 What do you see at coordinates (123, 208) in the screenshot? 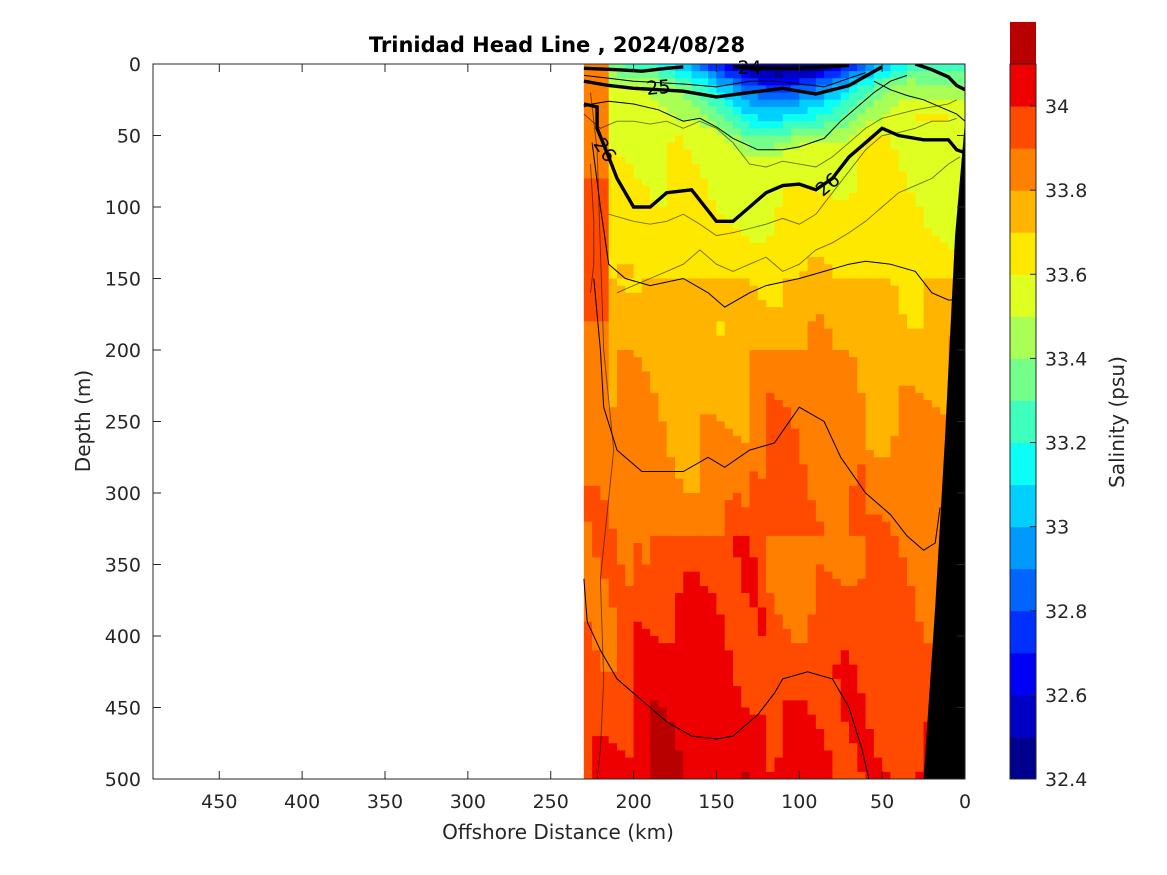
I see `y-tick-label: 100` at bounding box center [123, 208].